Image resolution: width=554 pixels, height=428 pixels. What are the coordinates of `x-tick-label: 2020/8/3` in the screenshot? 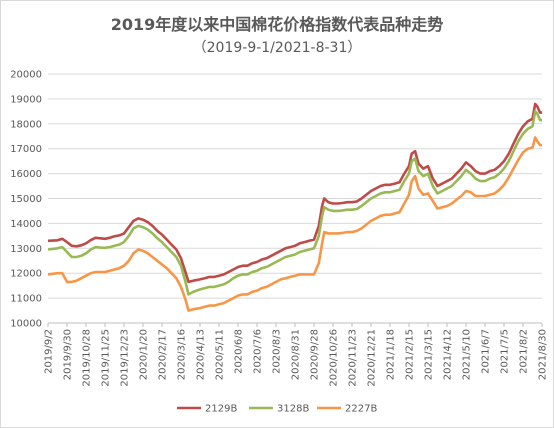 It's located at (277, 351).